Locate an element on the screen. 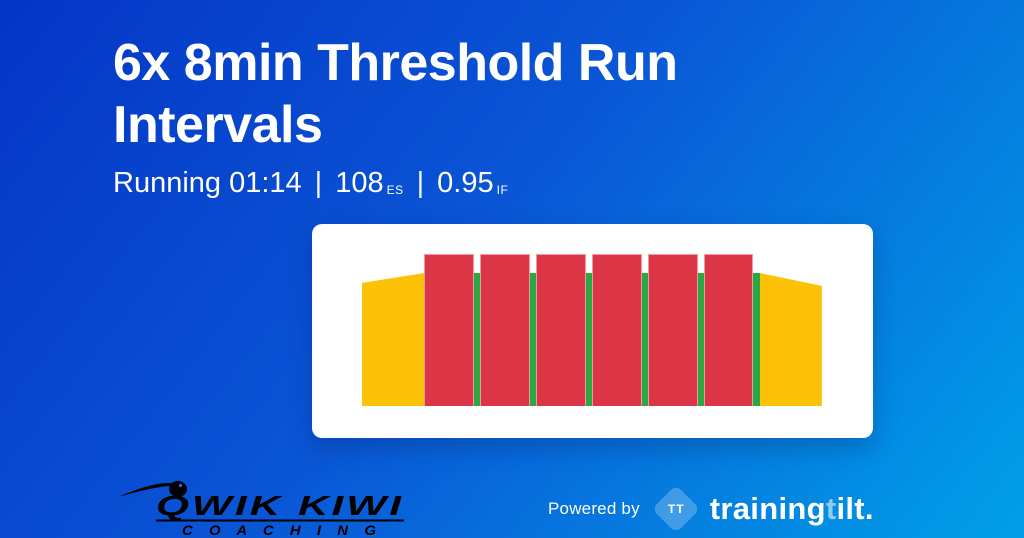 The image size is (1024, 538). trainingtilt-icon-text: TT is located at coordinates (676, 508).